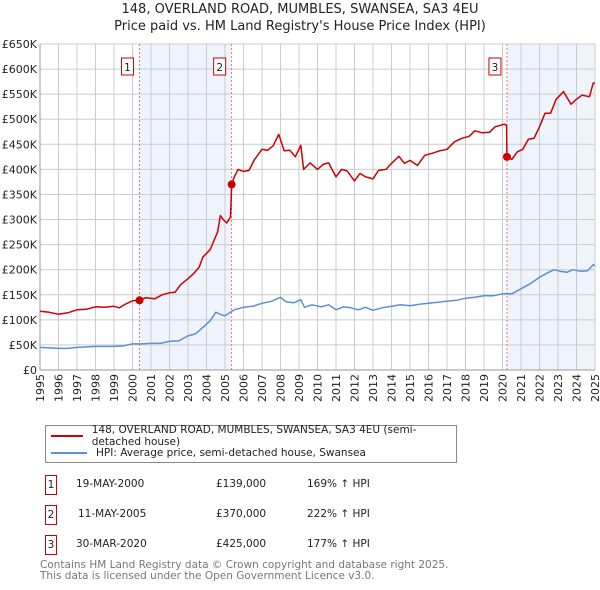 This screenshot has height=590, width=600. What do you see at coordinates (170, 388) in the screenshot?
I see `x-tick-label: 2002` at bounding box center [170, 388].